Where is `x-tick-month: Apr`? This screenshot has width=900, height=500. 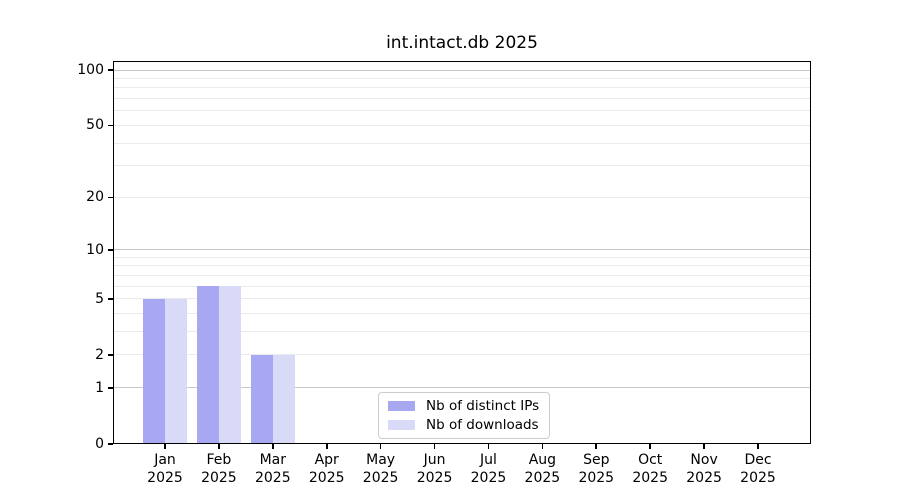 x-tick-month: Apr is located at coordinates (326, 460).